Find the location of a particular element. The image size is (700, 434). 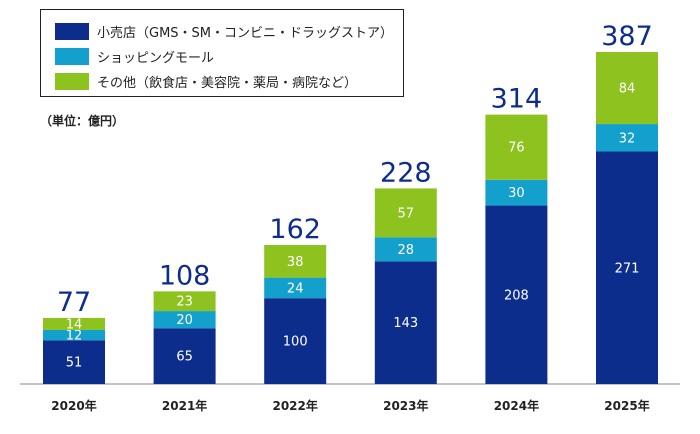

data-label: 57 is located at coordinates (406, 213).